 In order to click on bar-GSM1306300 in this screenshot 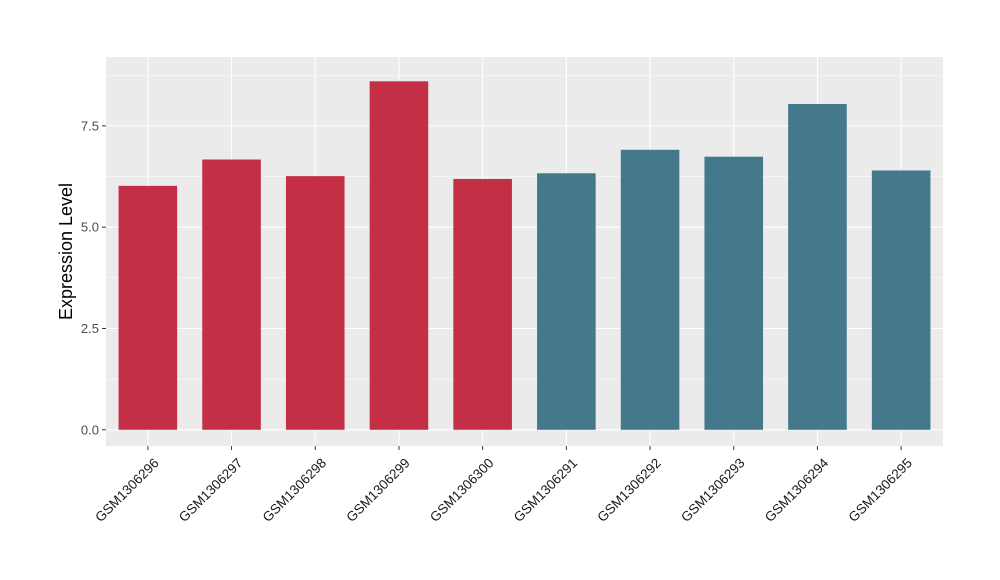, I will do `click(482, 304)`.